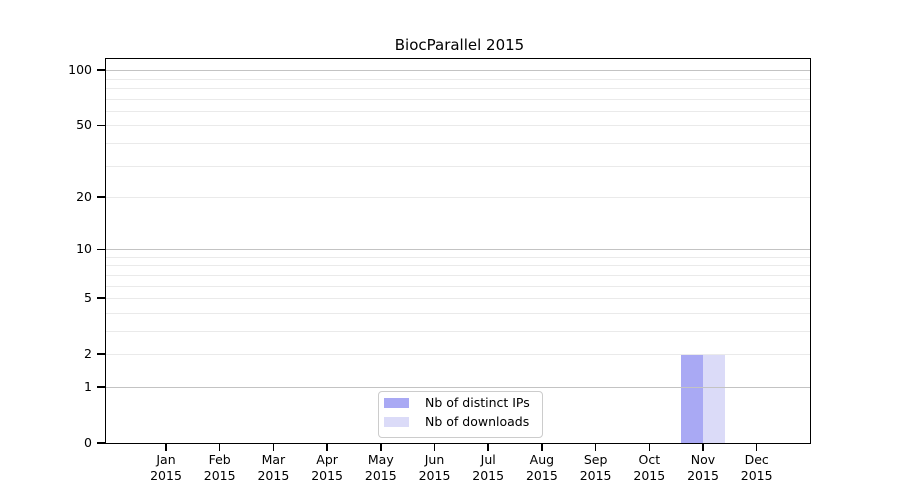  Describe the element at coordinates (88, 386) in the screenshot. I see `y-tick-label: 1` at that location.